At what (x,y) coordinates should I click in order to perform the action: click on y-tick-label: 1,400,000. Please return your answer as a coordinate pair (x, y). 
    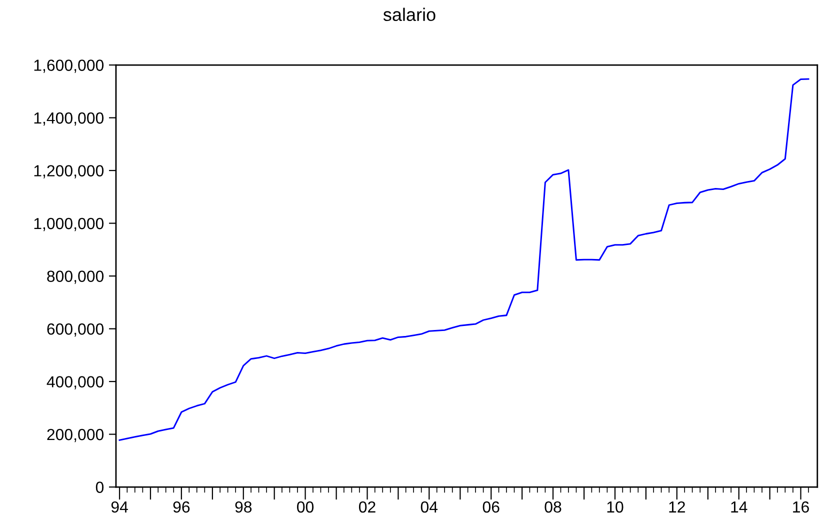
    Looking at the image, I should click on (69, 119).